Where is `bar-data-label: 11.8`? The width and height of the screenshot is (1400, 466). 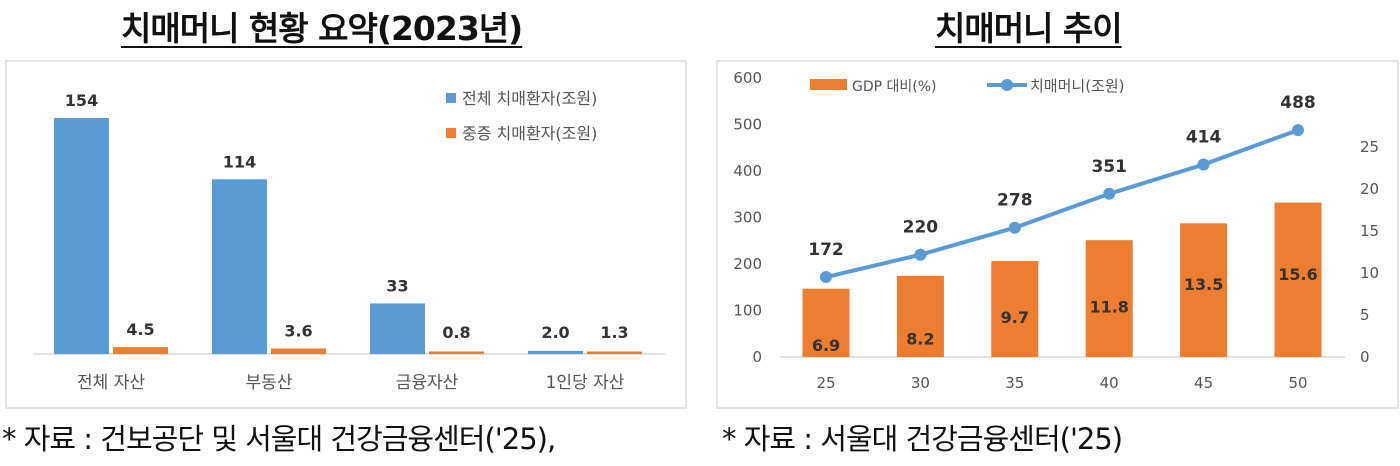 bar-data-label: 11.8 is located at coordinates (1108, 307).